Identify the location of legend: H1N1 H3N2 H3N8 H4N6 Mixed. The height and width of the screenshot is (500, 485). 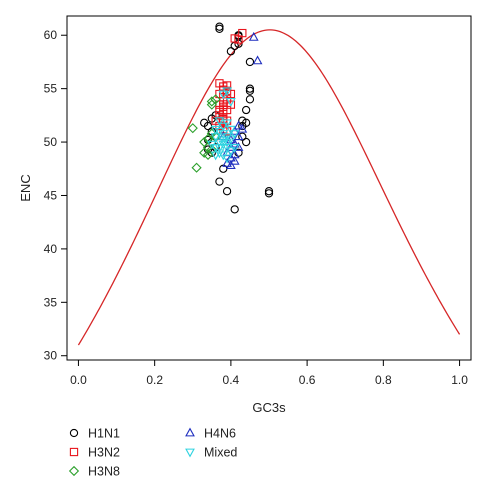
(152, 453).